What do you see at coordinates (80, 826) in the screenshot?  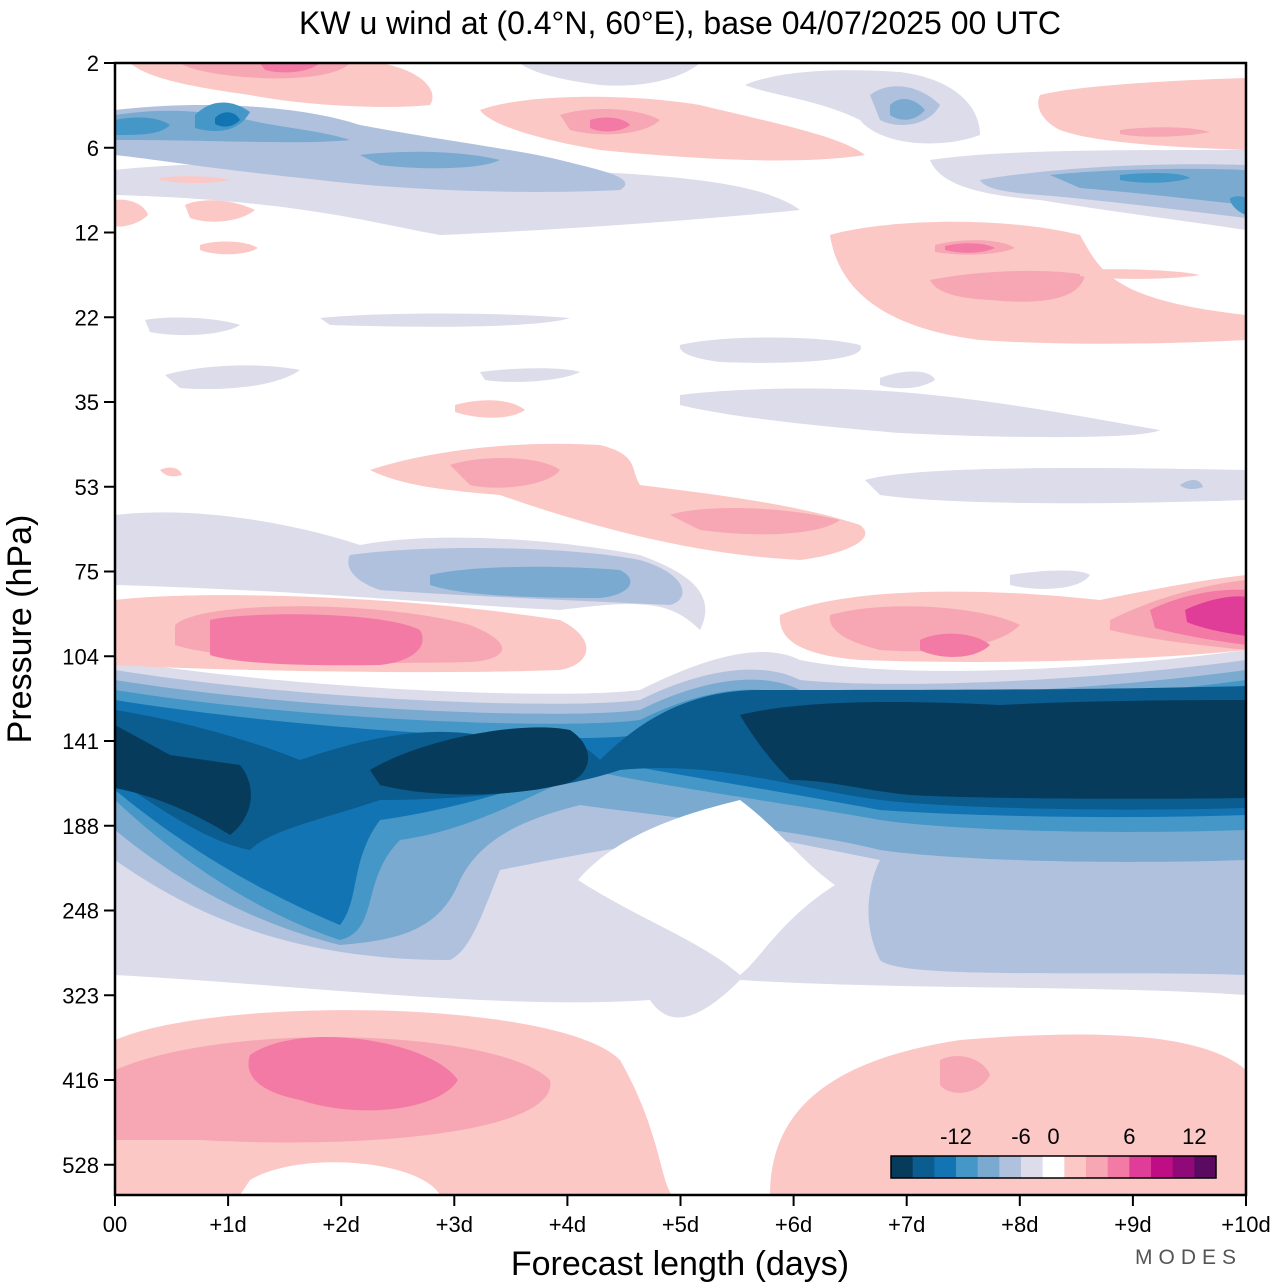 I see `y-tick-label: 188` at bounding box center [80, 826].